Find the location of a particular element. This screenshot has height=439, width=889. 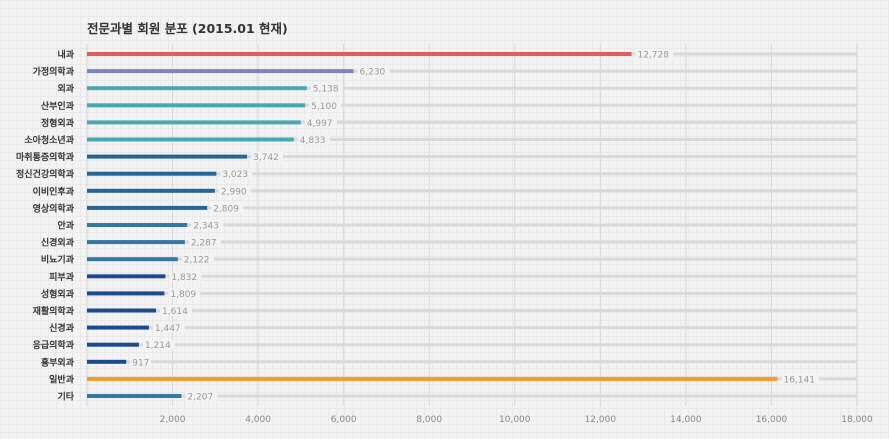

x-tick-label: 2,000 is located at coordinates (173, 420).